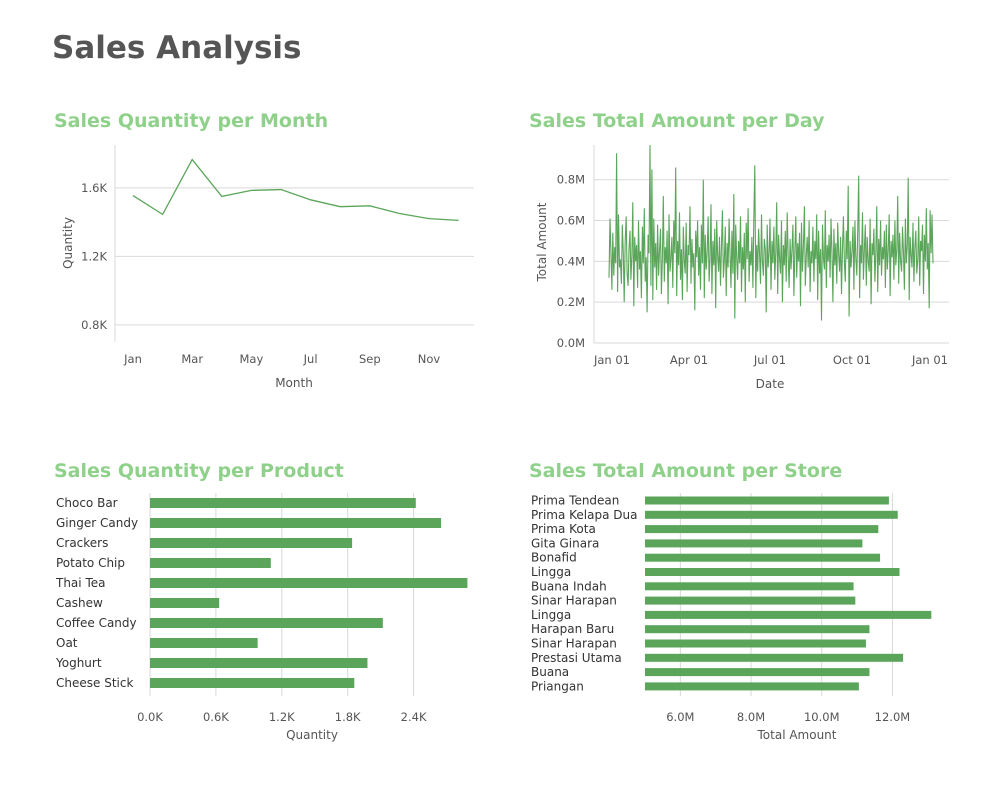 This screenshot has width=999, height=799. What do you see at coordinates (94, 683) in the screenshot?
I see `category-label: Cheese Stick` at bounding box center [94, 683].